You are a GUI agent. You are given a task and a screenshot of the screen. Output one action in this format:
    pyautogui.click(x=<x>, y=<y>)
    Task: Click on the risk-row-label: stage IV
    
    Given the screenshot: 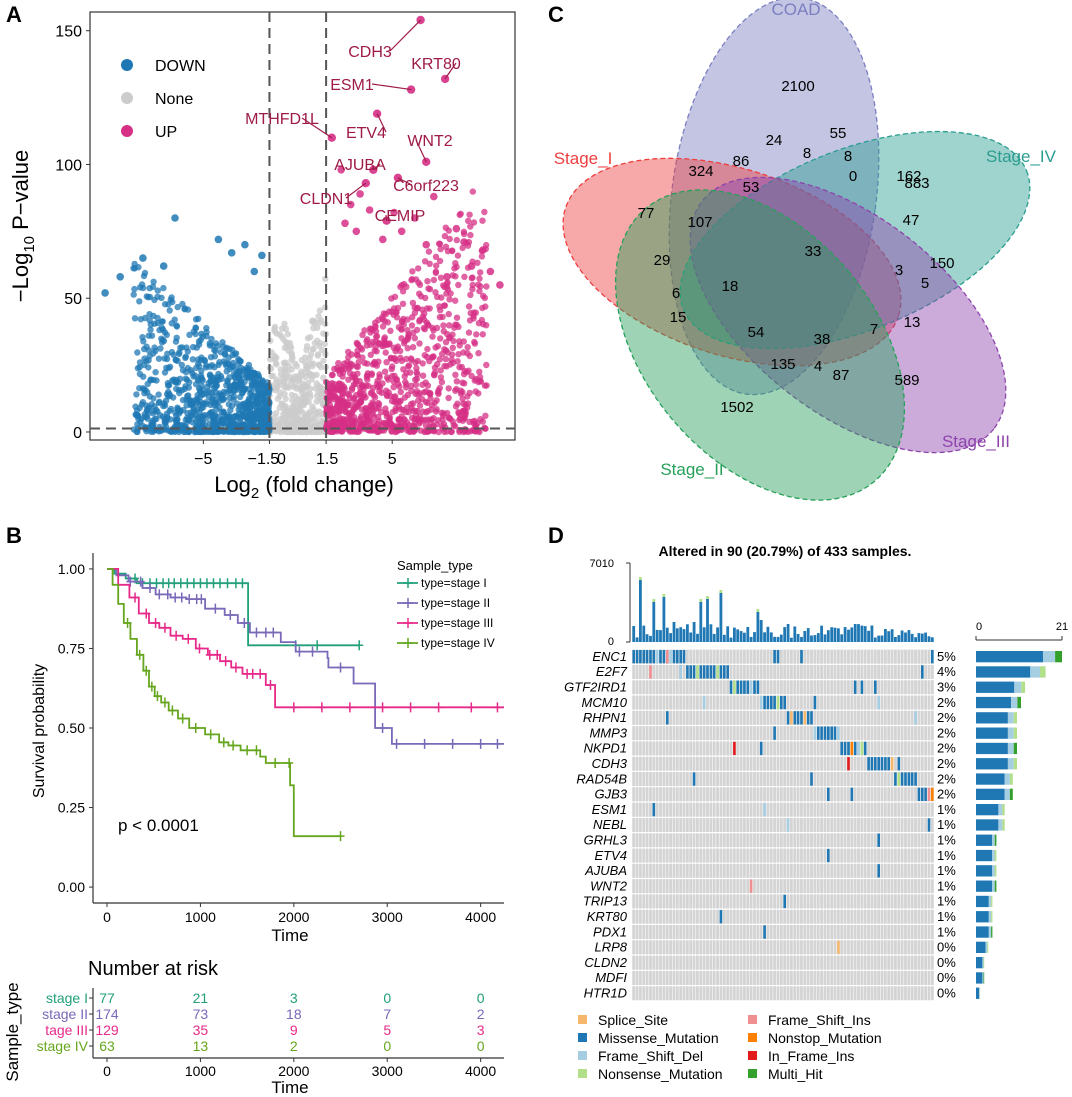 What is the action you would take?
    pyautogui.click(x=63, y=1046)
    